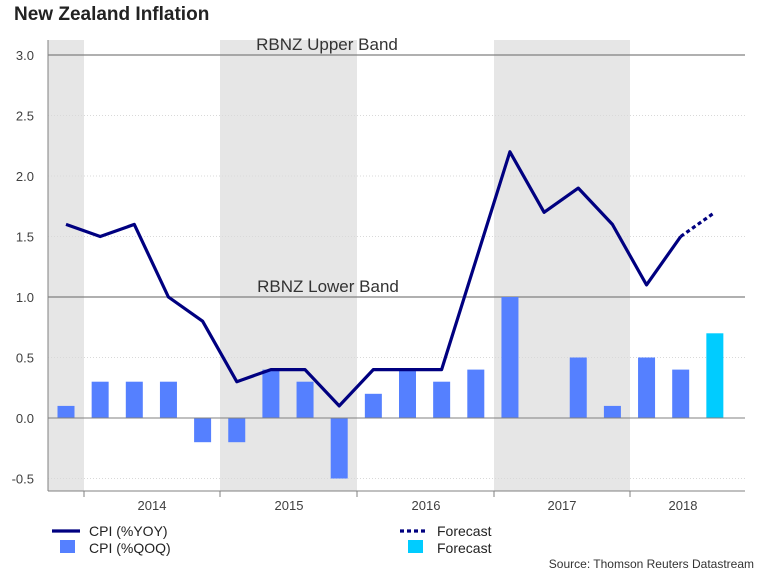 Image resolution: width=768 pixels, height=576 pixels. I want to click on y-tick-label: 1.0, so click(25, 297).